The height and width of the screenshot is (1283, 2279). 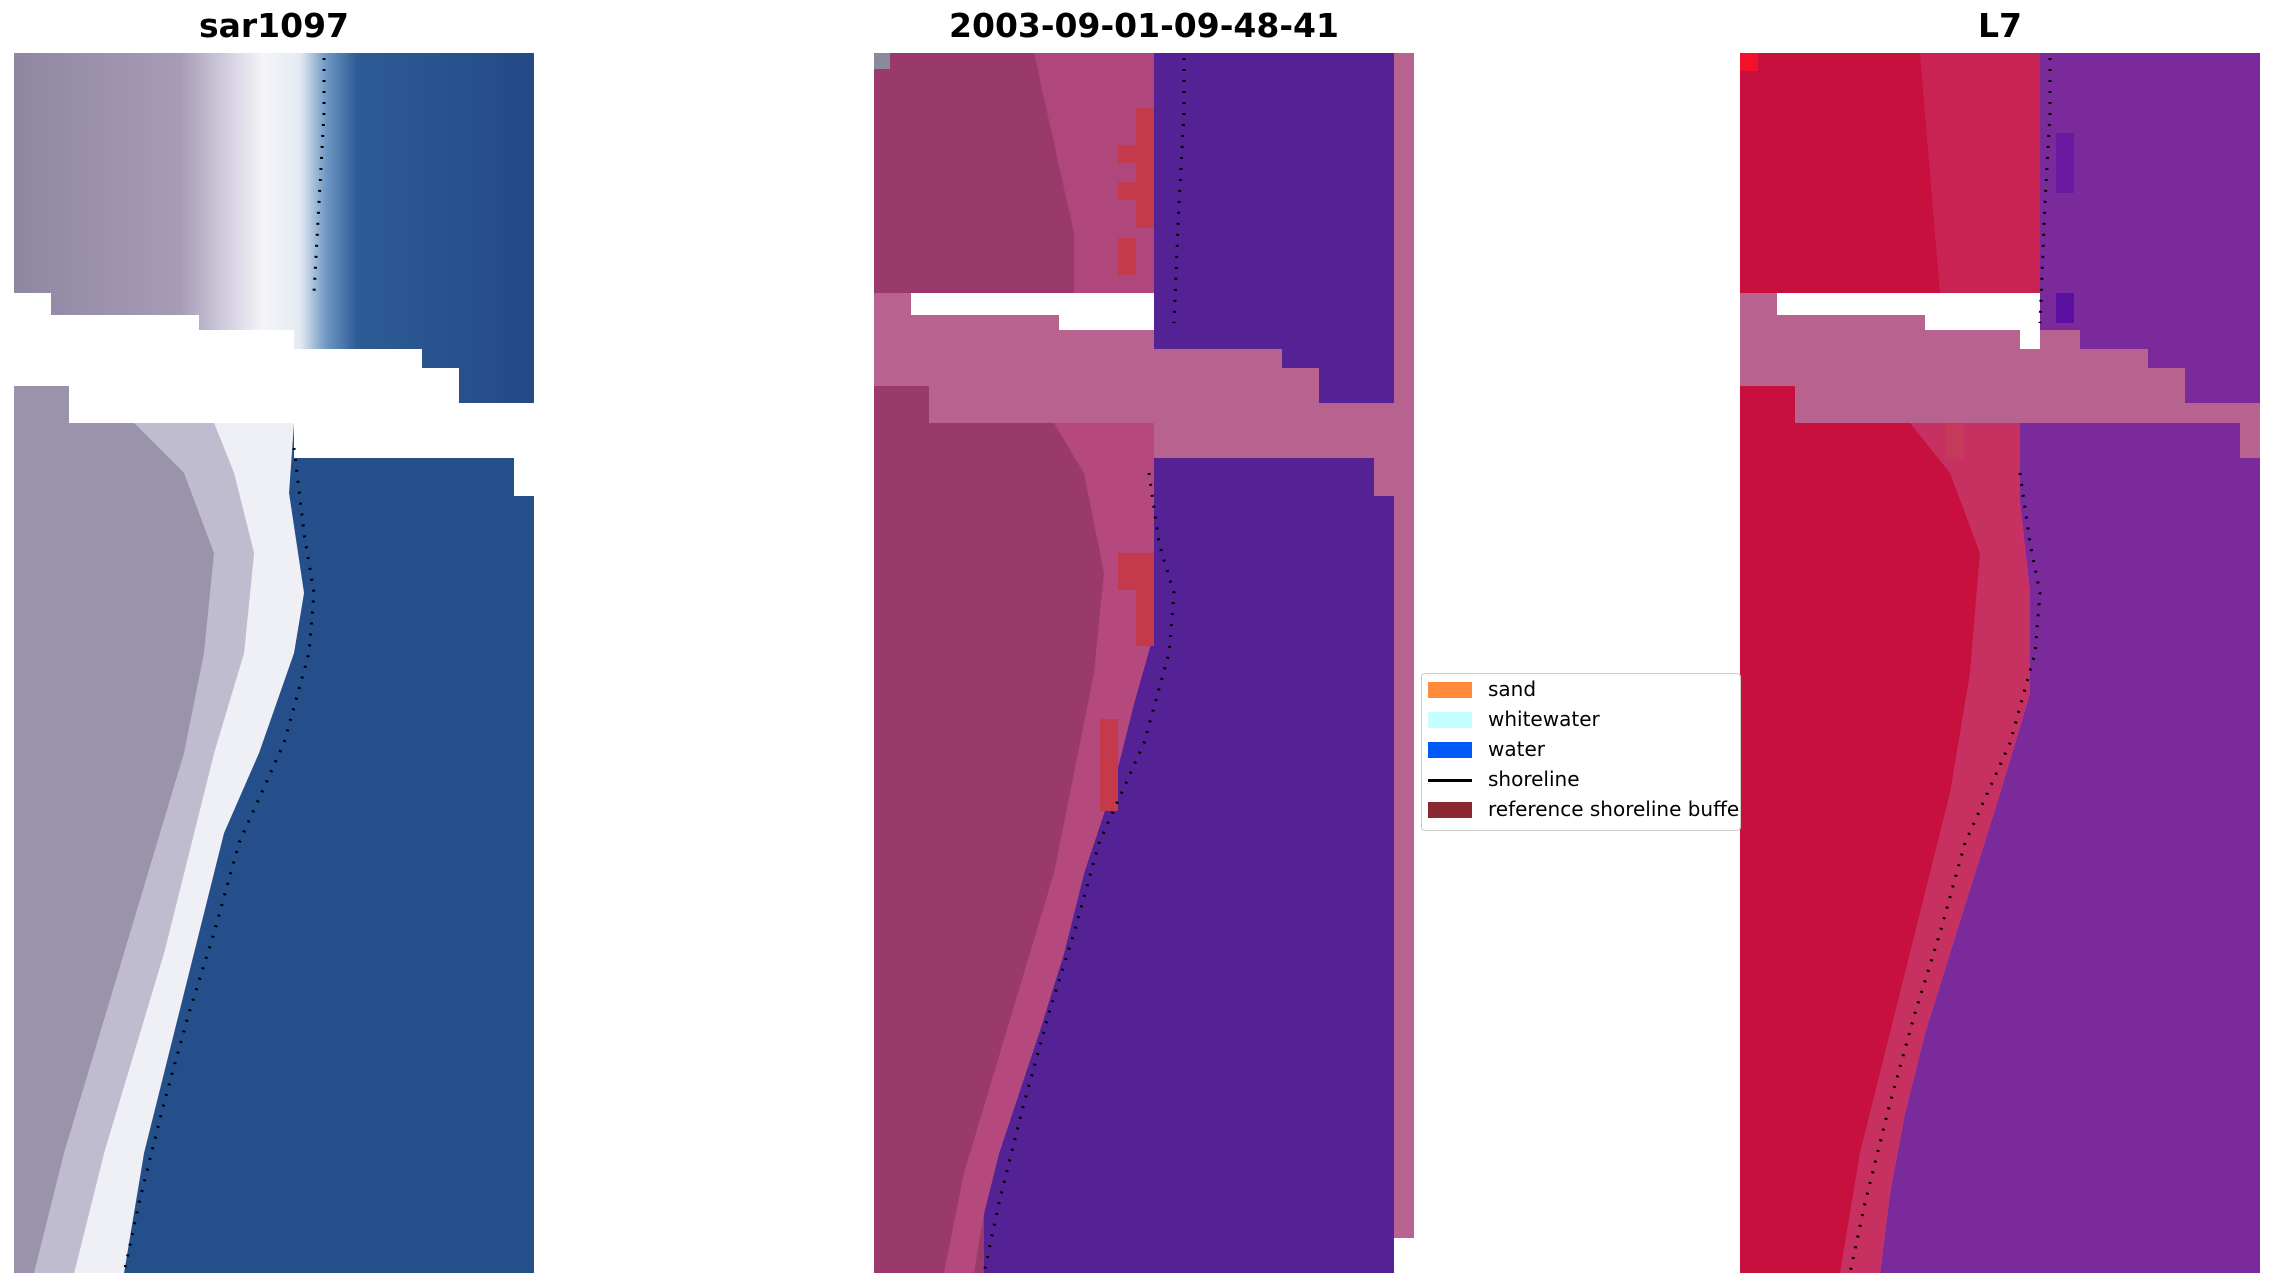 I want to click on legend-swatch-sand, so click(x=1450, y=690).